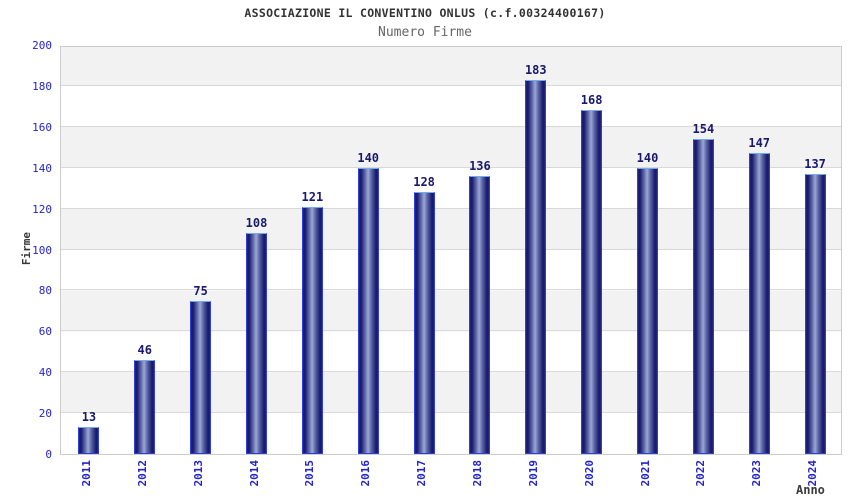 Image resolution: width=850 pixels, height=500 pixels. I want to click on y-tick-label: 120, so click(42, 209).